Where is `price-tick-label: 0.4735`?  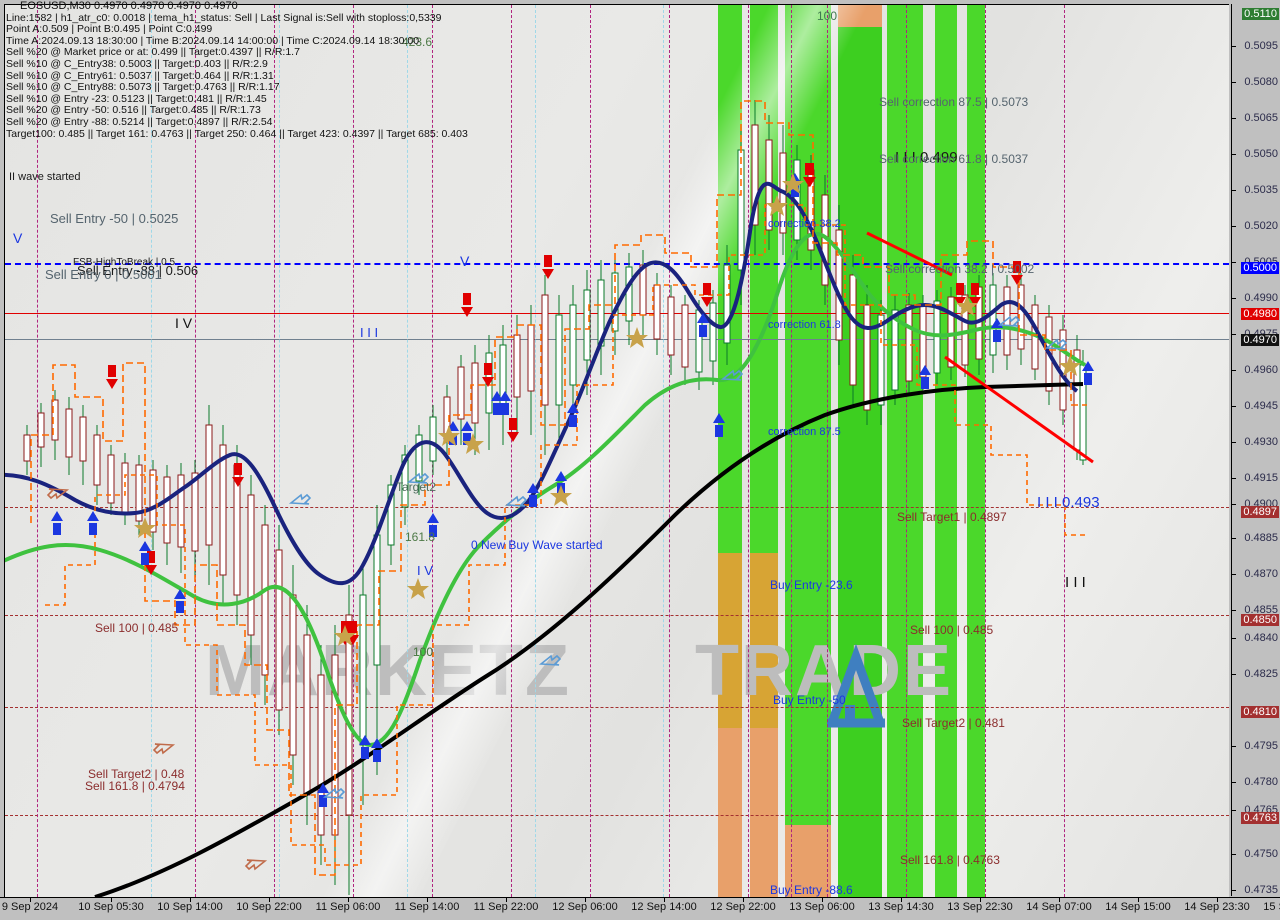
price-tick-label: 0.4735 is located at coordinates (1261, 890).